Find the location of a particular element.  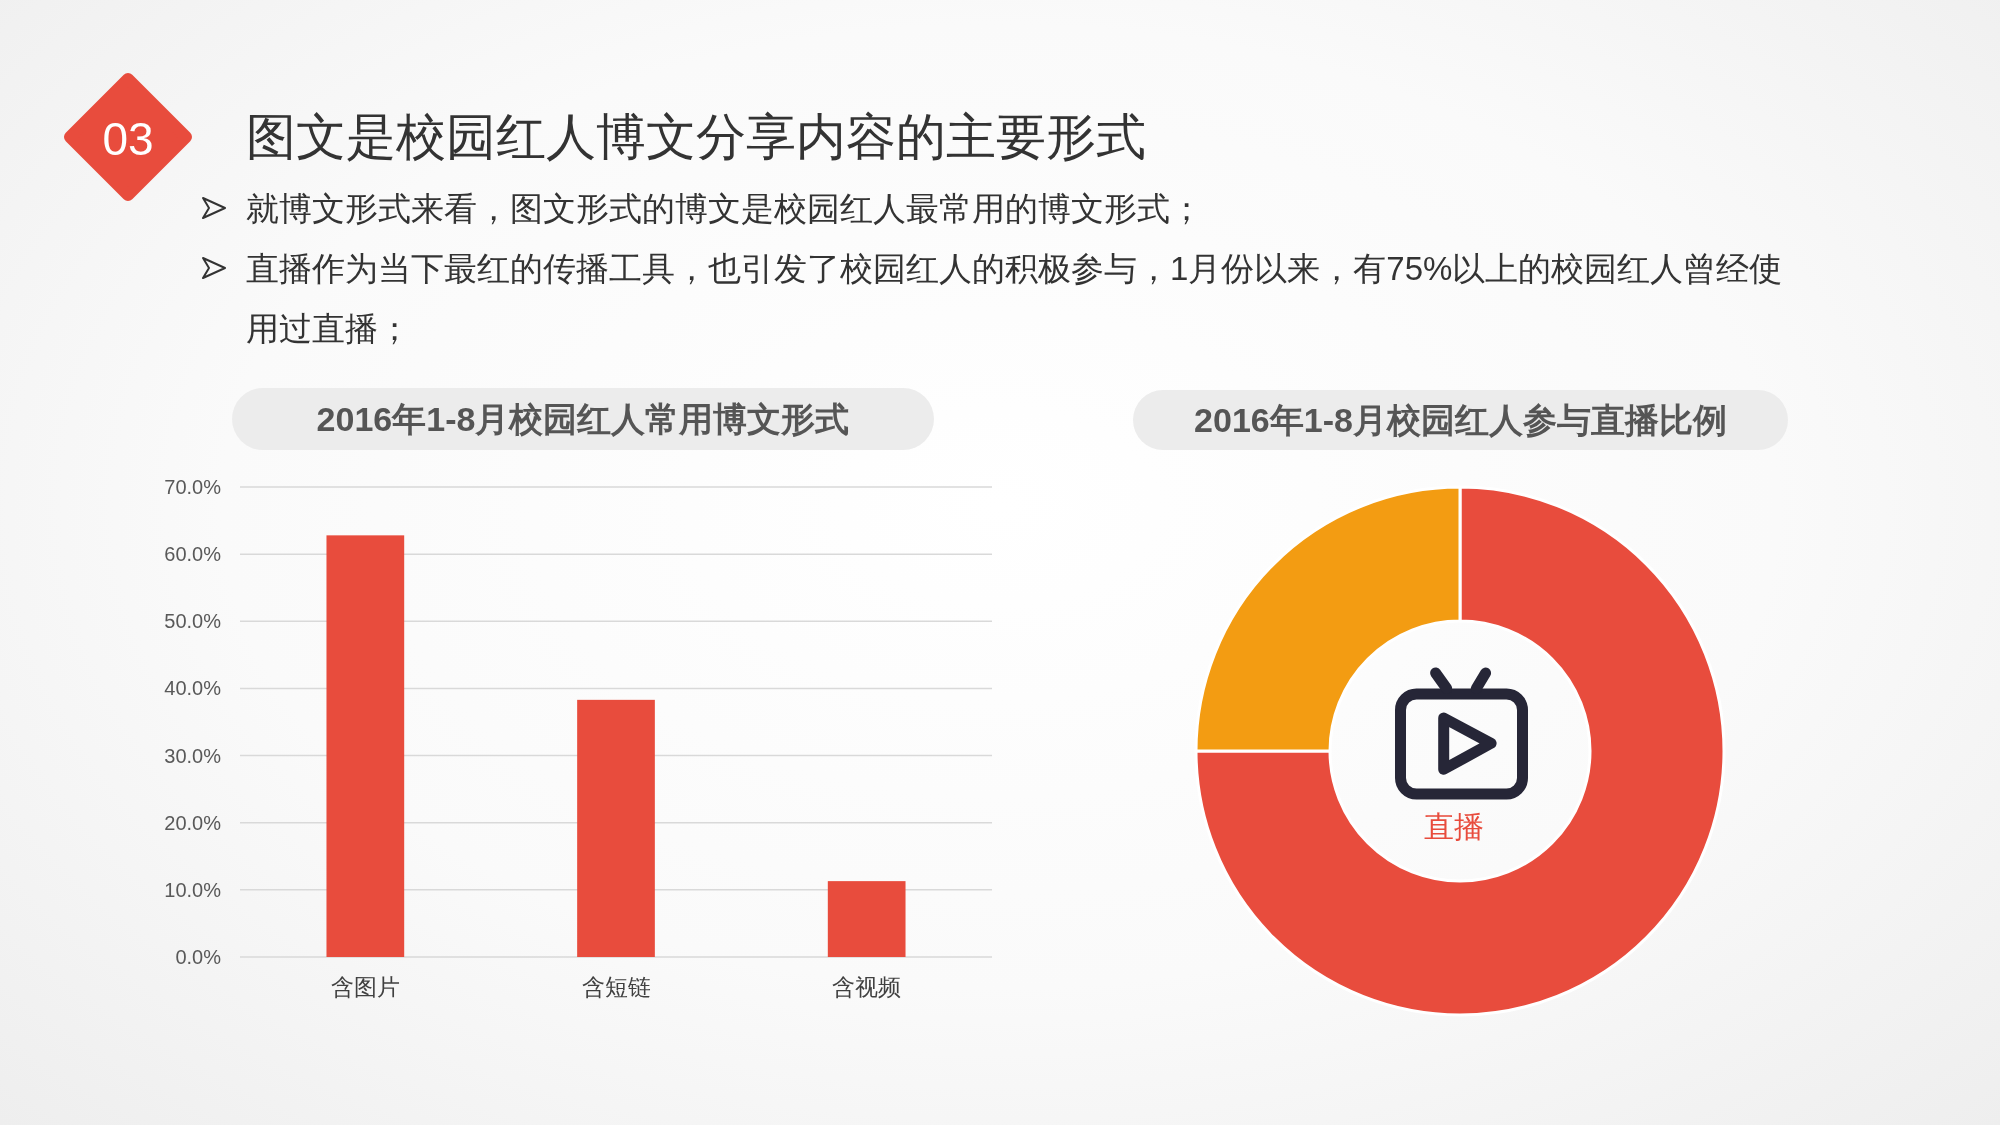

y-tick-label: 60.0% is located at coordinates (193, 554).